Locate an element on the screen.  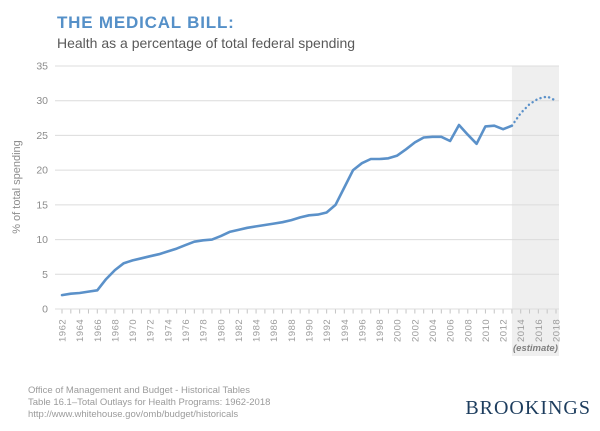
x-tick-label: 2000 is located at coordinates (398, 330).